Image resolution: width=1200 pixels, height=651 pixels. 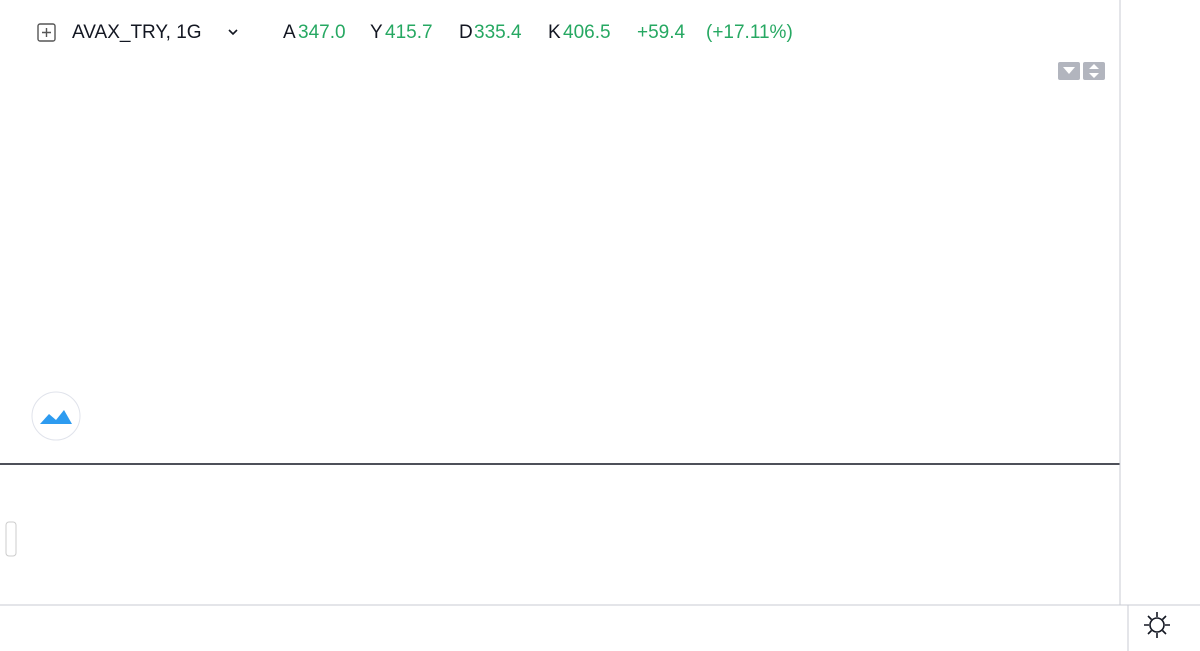 I want to click on logo-mark, so click(x=56, y=417).